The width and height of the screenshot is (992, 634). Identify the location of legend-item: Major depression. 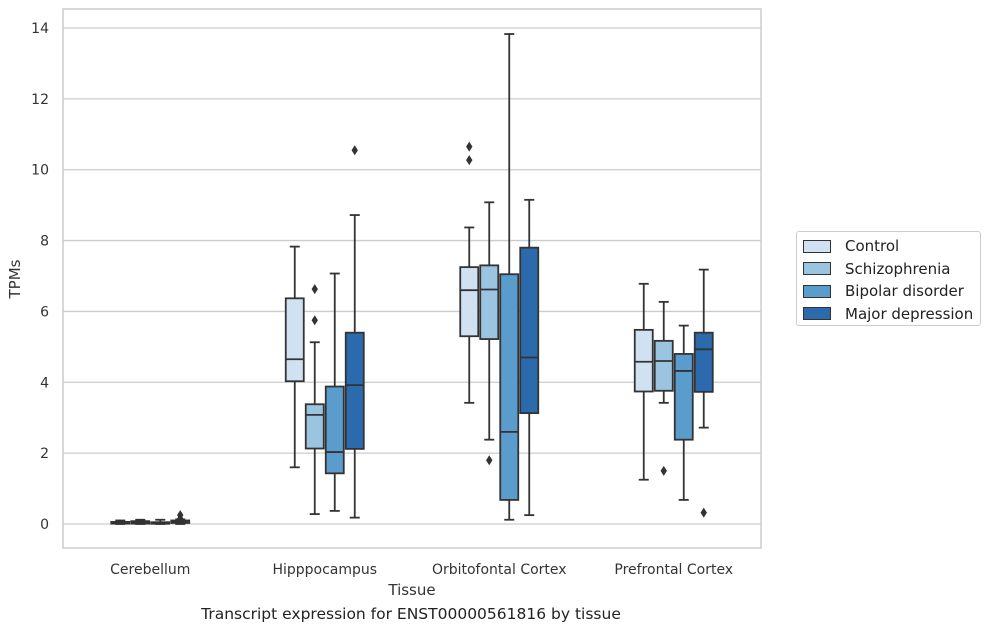
(888, 314).